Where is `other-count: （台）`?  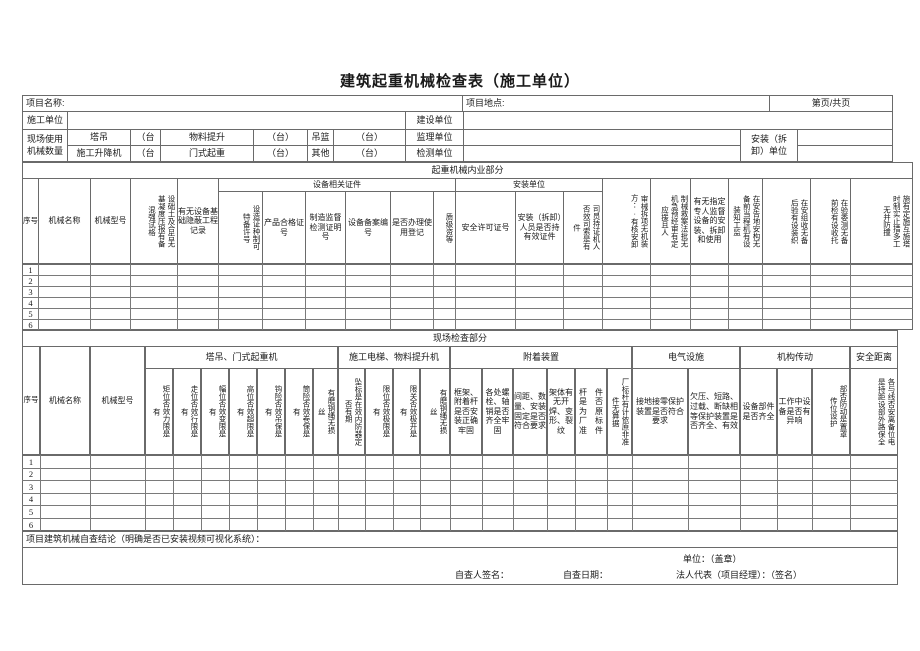 other-count: （台） is located at coordinates (369, 153).